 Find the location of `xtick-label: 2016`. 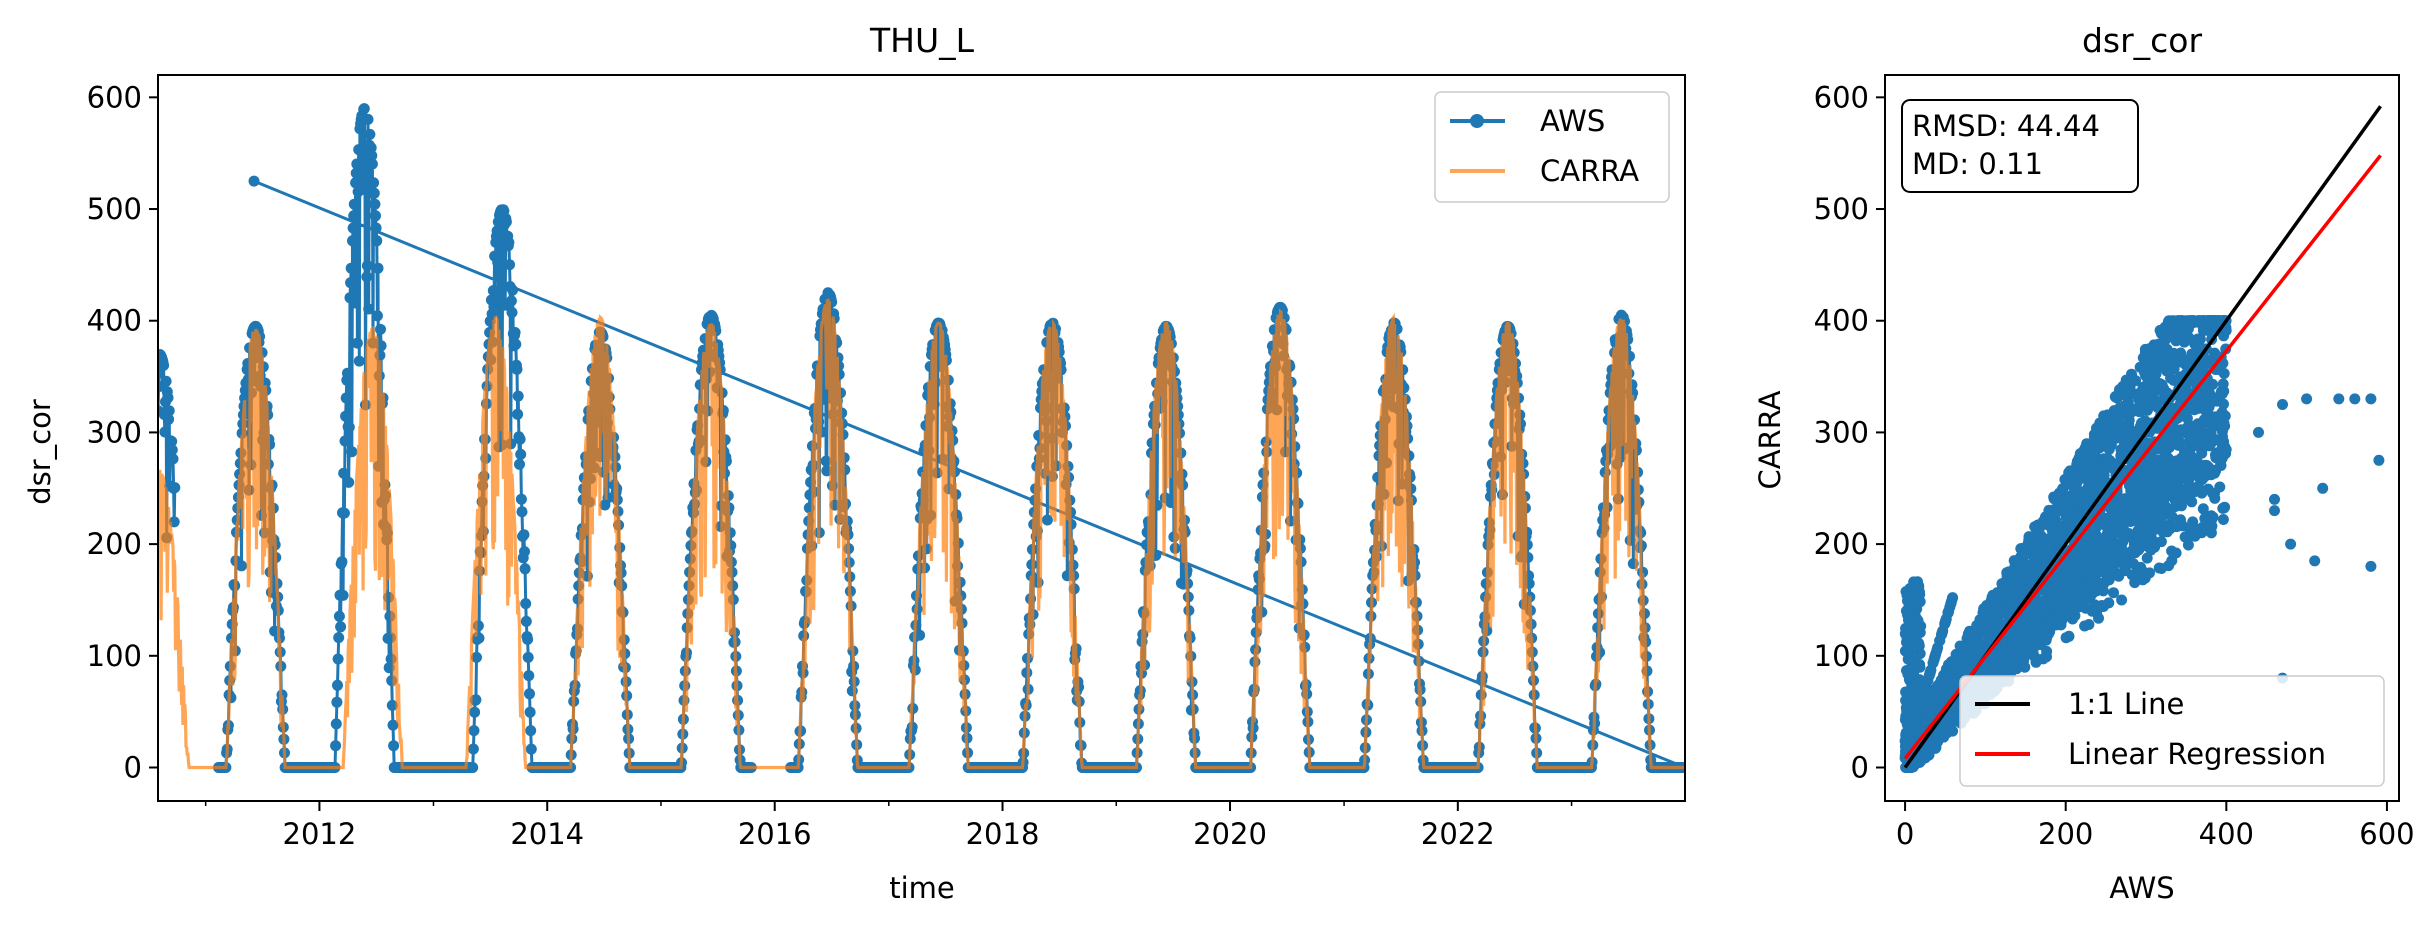

xtick-label: 2016 is located at coordinates (775, 834).